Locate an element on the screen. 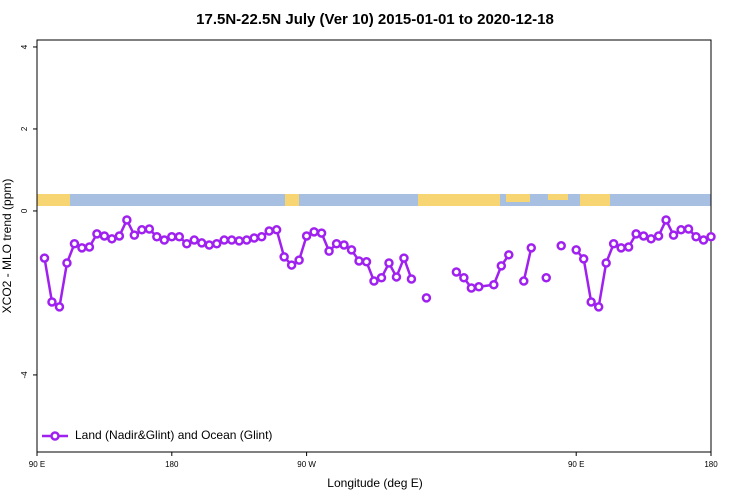 The height and width of the screenshot is (500, 750). x-axis-label: Longitude (deg E) is located at coordinates (374, 483).